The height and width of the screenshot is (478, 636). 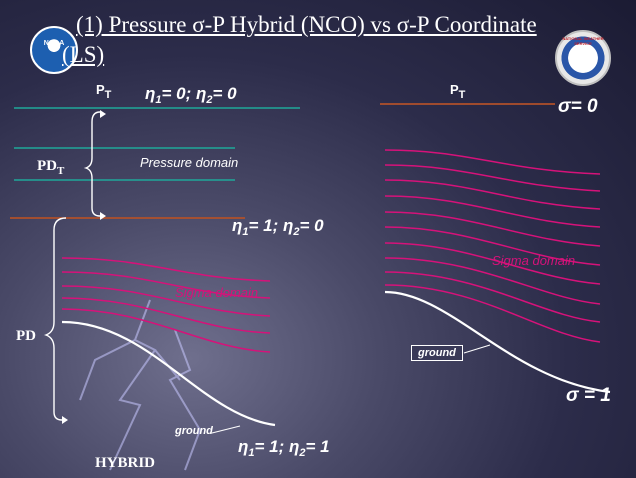 I want to click on sigma-bottom-label: σ = 1, so click(x=588, y=395).